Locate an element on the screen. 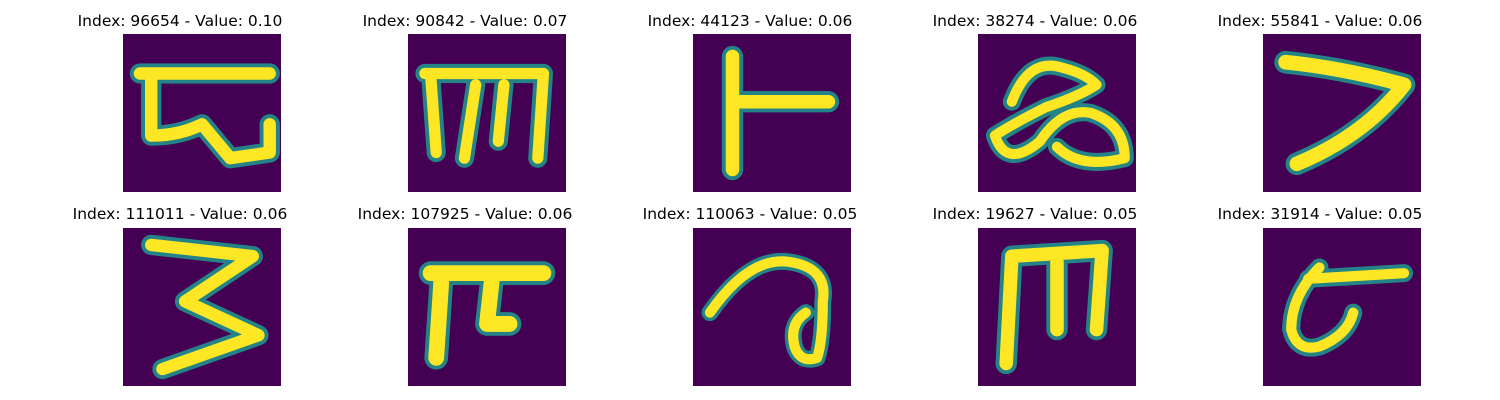 The width and height of the screenshot is (1500, 400). panel-title: Index: 31914 - Value: 0.05 is located at coordinates (1320, 214).